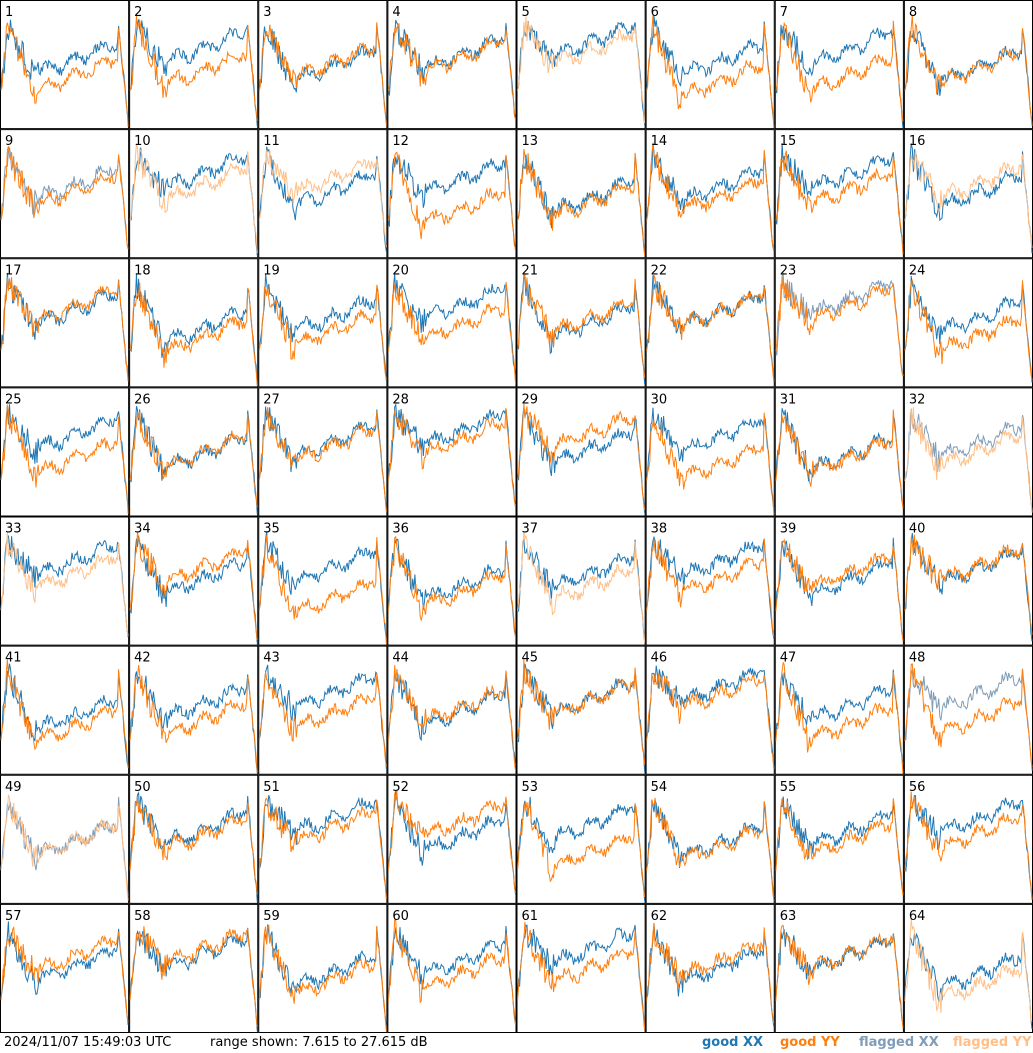 This screenshot has height=1053, width=1033. Describe the element at coordinates (400, 399) in the screenshot. I see `panel-label: 28` at that location.